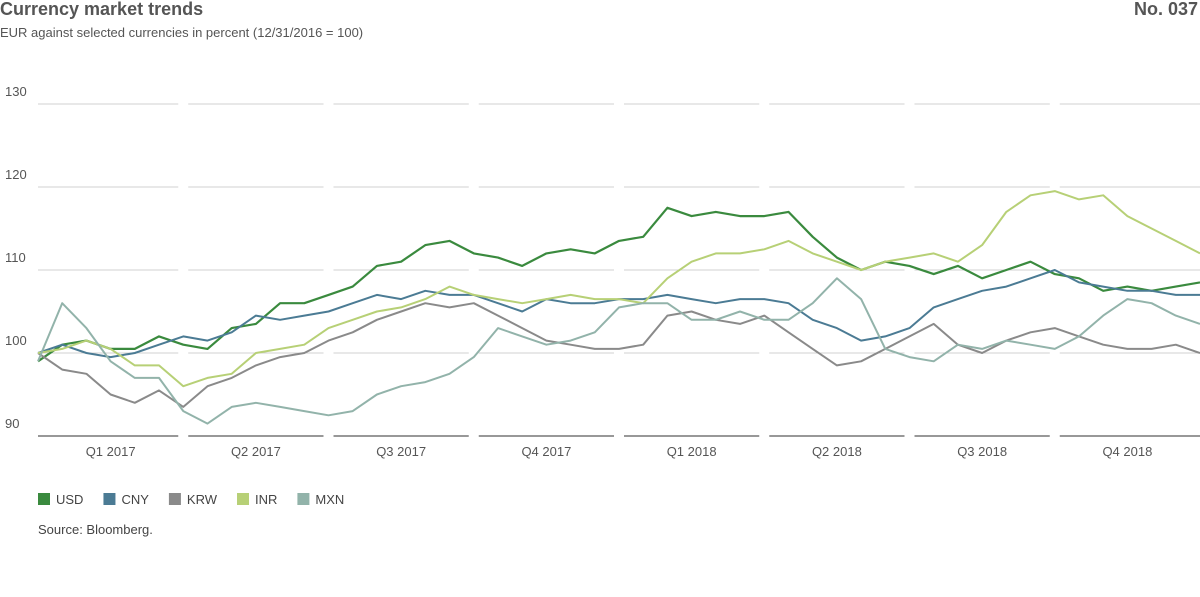  What do you see at coordinates (15, 257) in the screenshot?
I see `y-tick-label: 110` at bounding box center [15, 257].